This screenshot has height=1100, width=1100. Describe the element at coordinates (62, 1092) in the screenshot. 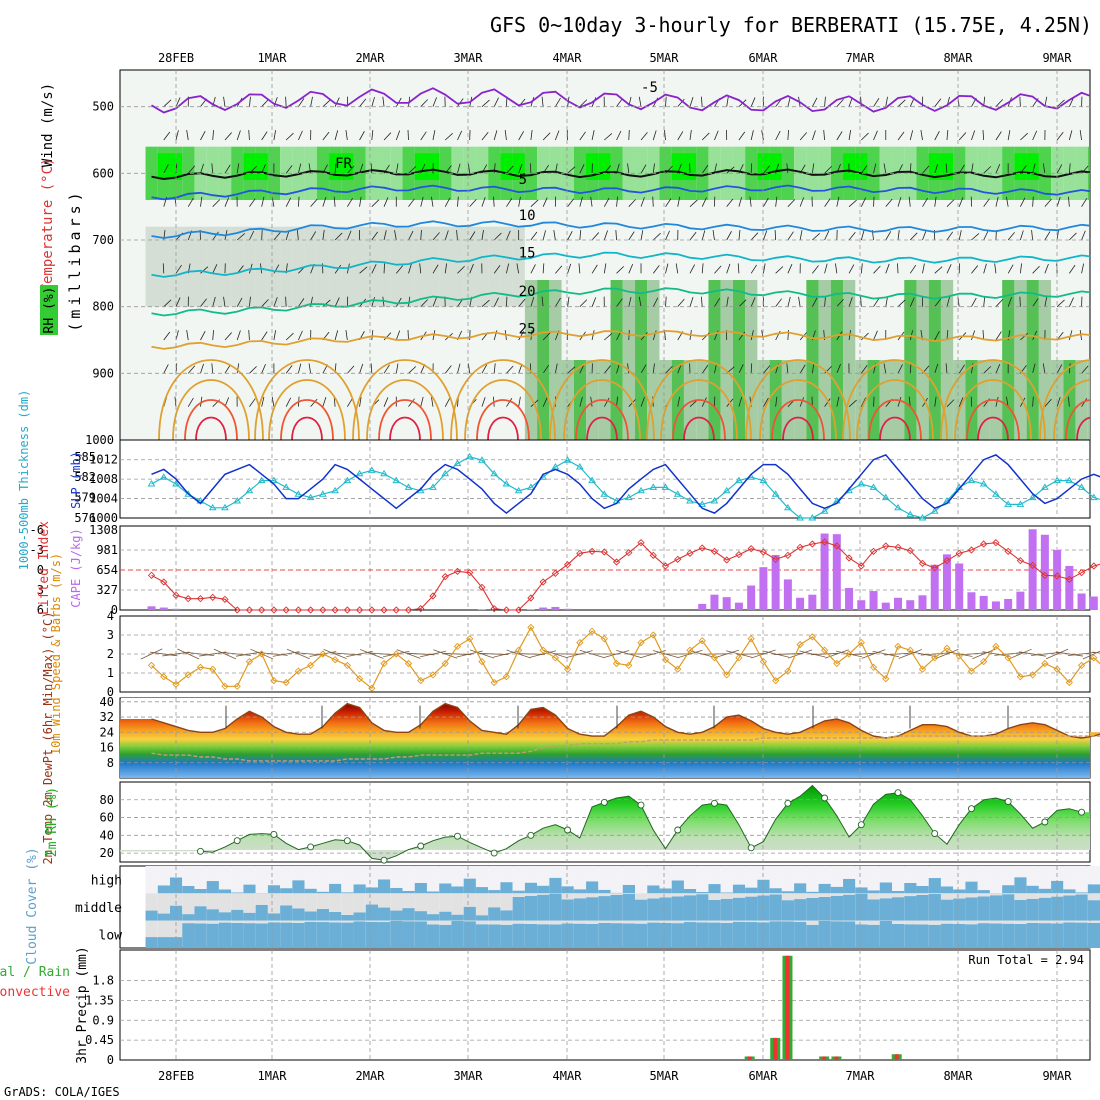

I see `footer-credit: GrADS: COLA/IGES` at that location.